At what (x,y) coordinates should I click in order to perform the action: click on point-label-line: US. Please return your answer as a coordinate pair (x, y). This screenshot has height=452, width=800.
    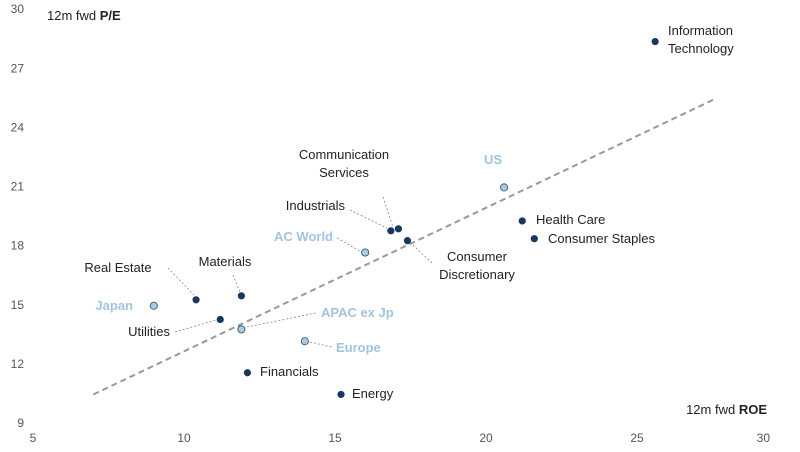
    Looking at the image, I should click on (493, 159).